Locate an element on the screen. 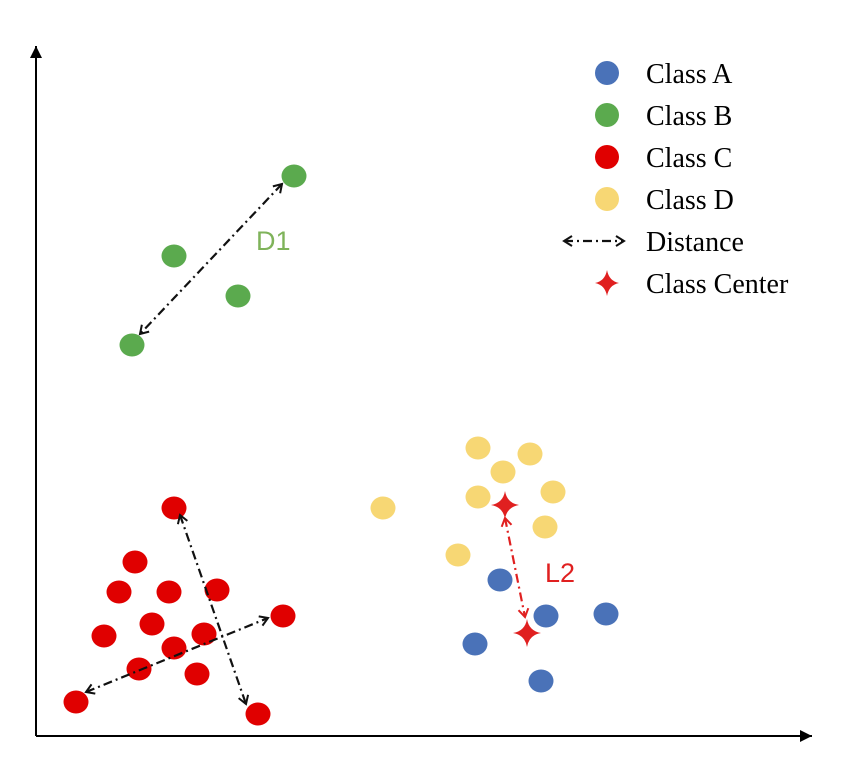 The width and height of the screenshot is (846, 758). legend-class-c-label: Class C is located at coordinates (689, 158).